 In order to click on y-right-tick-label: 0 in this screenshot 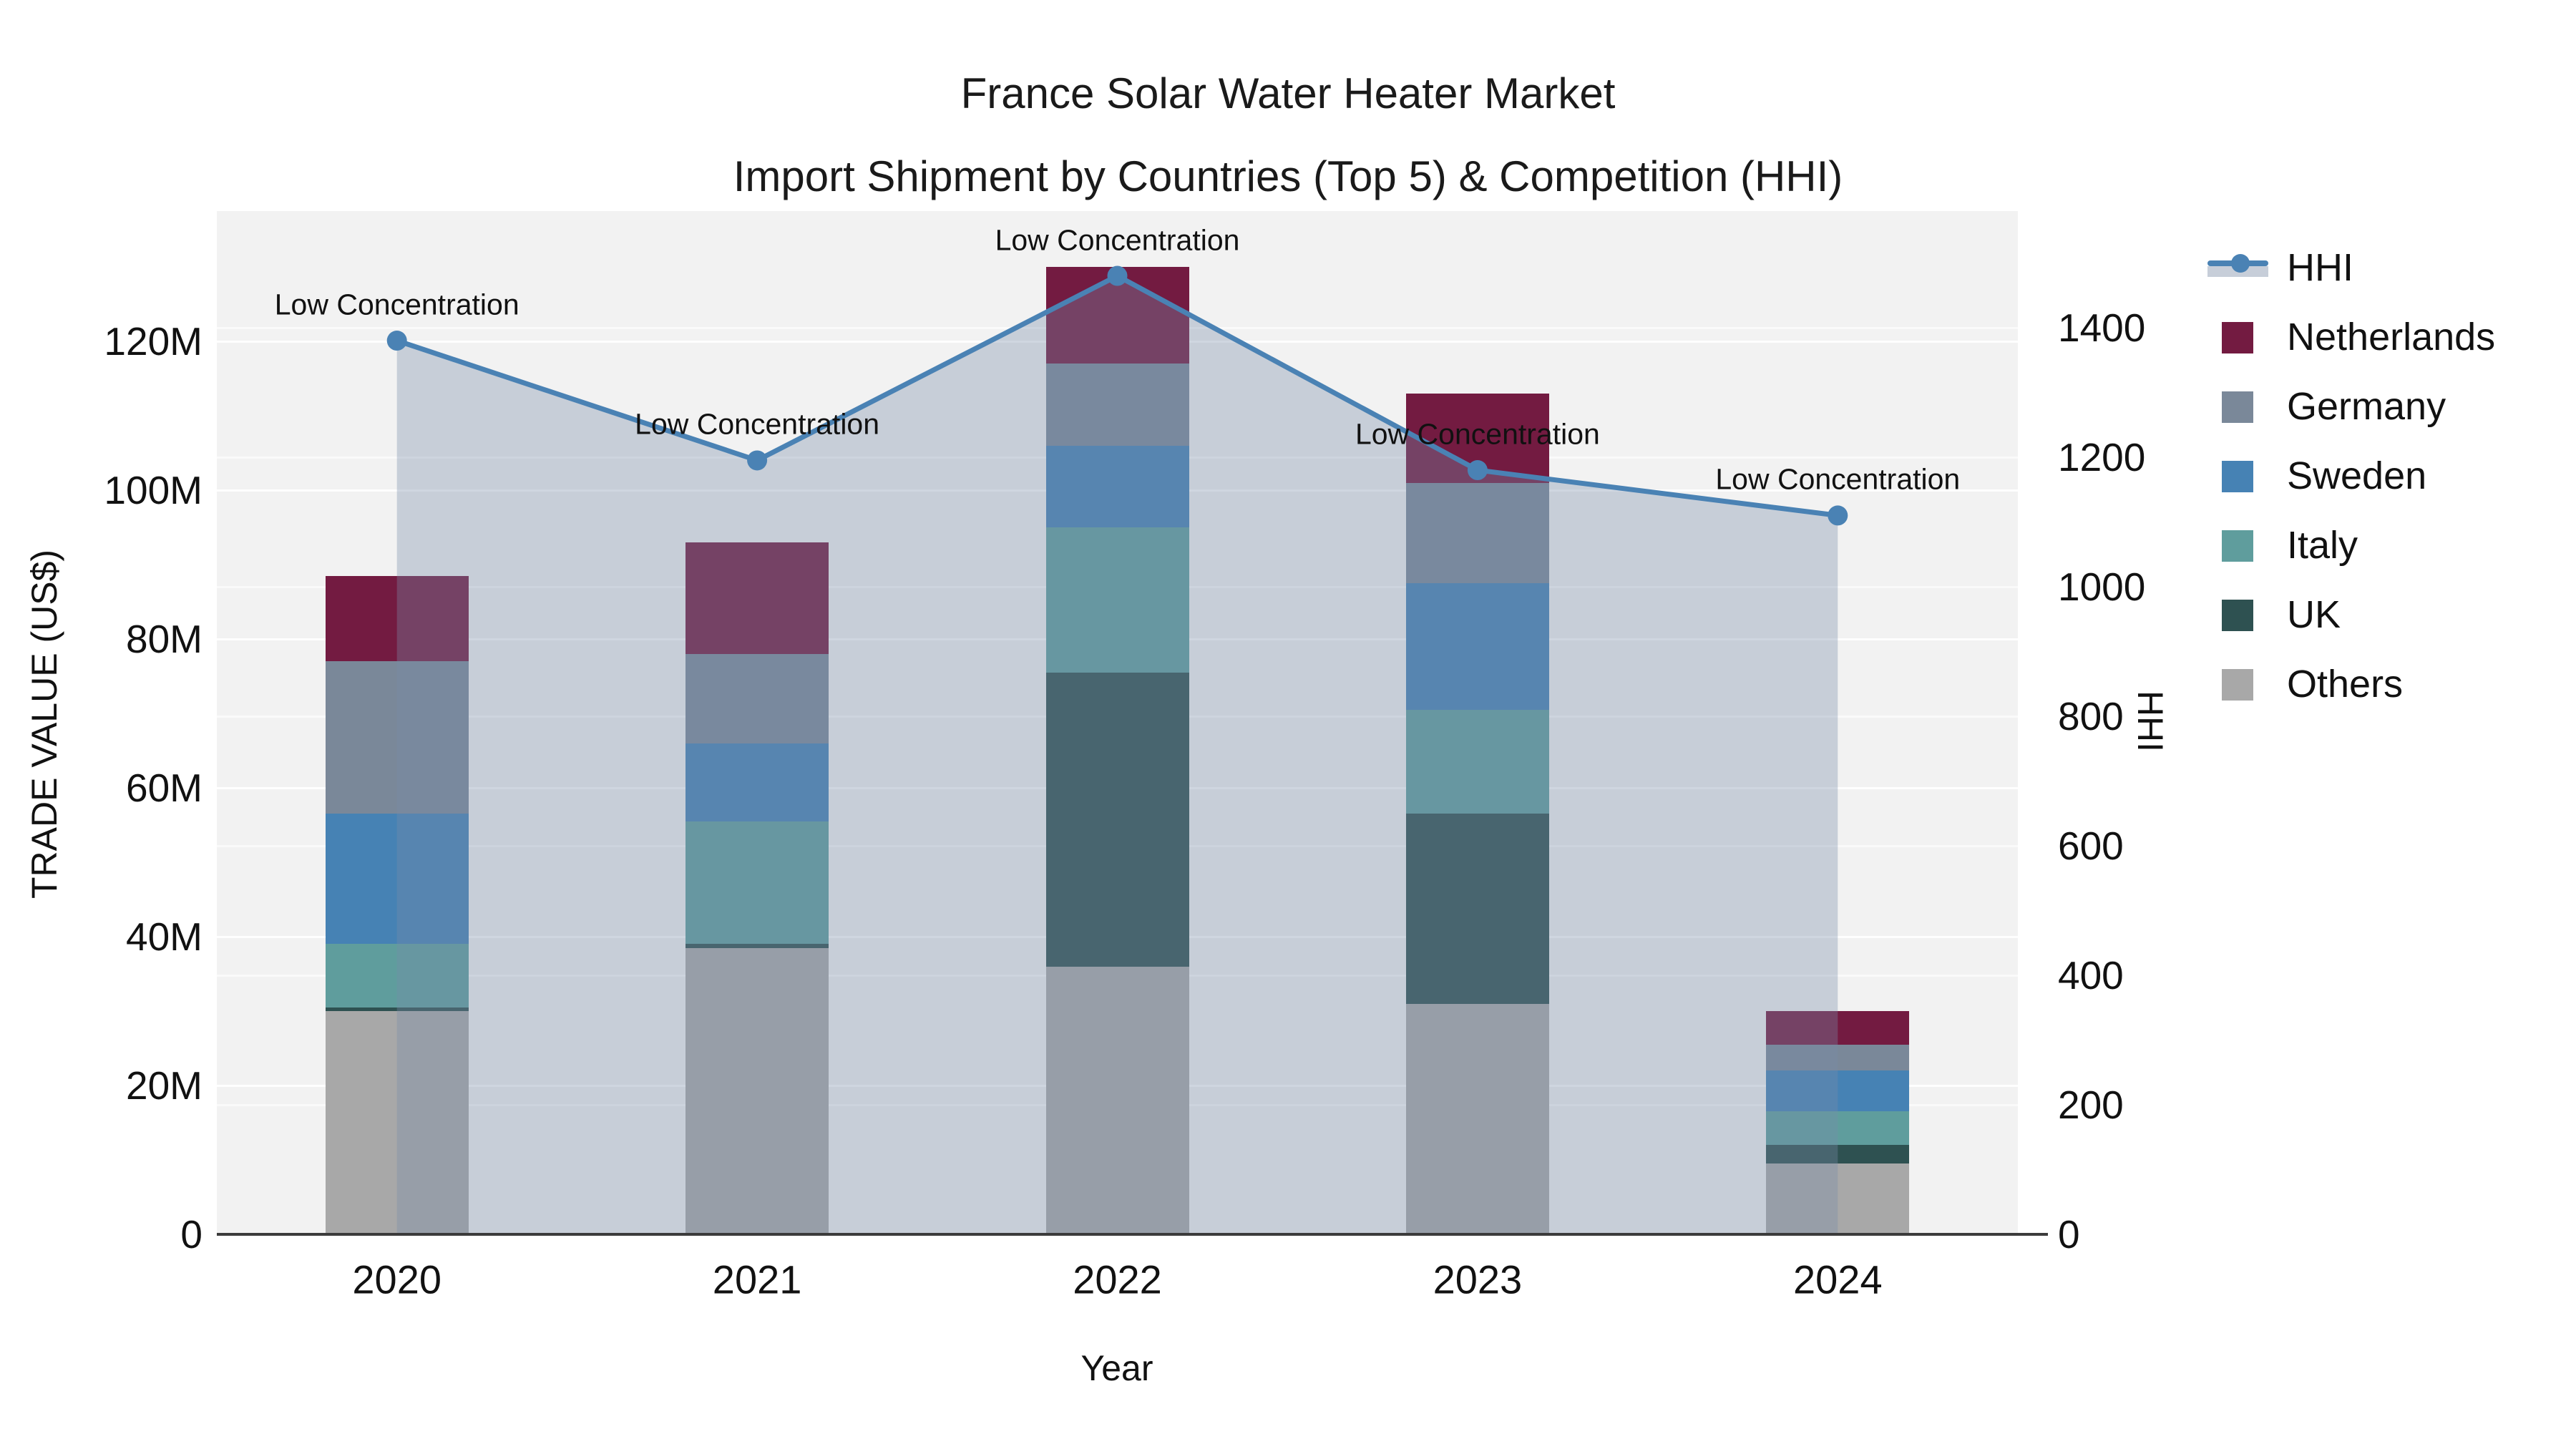, I will do `click(2069, 1234)`.